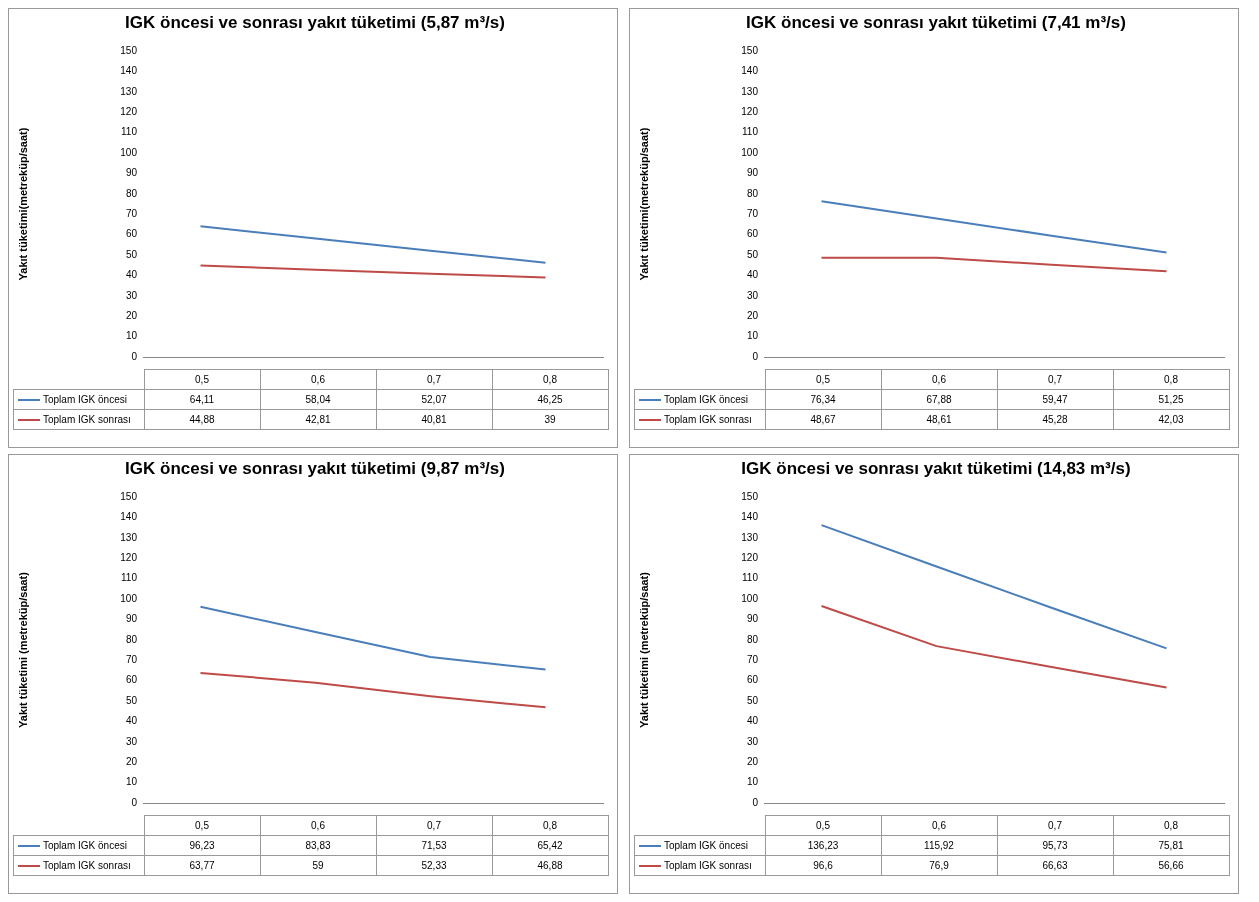 The image size is (1259, 902). What do you see at coordinates (202, 419) in the screenshot?
I see `data-label: 44,88` at bounding box center [202, 419].